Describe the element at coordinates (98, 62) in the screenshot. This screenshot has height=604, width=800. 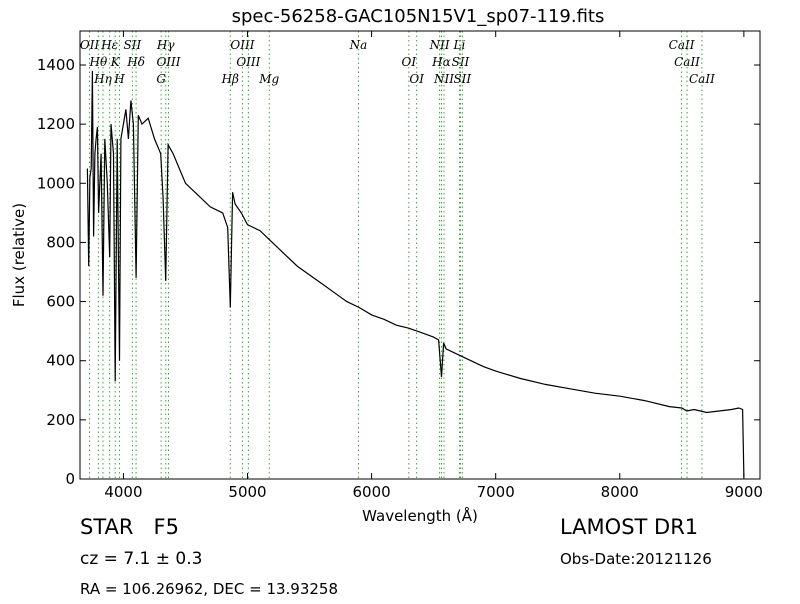
I see `spectral-line-label: Hθ` at that location.